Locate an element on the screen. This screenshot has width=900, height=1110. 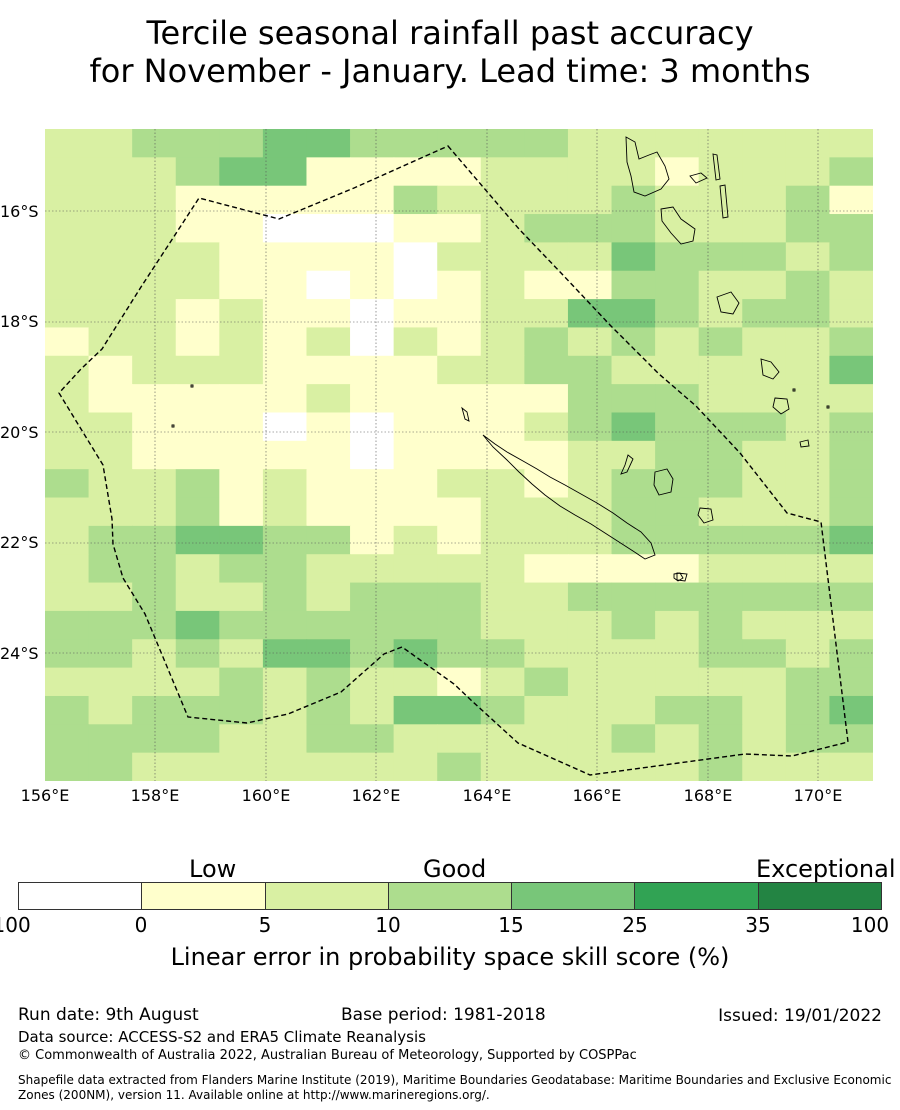
mare-island is located at coordinates (705, 515).